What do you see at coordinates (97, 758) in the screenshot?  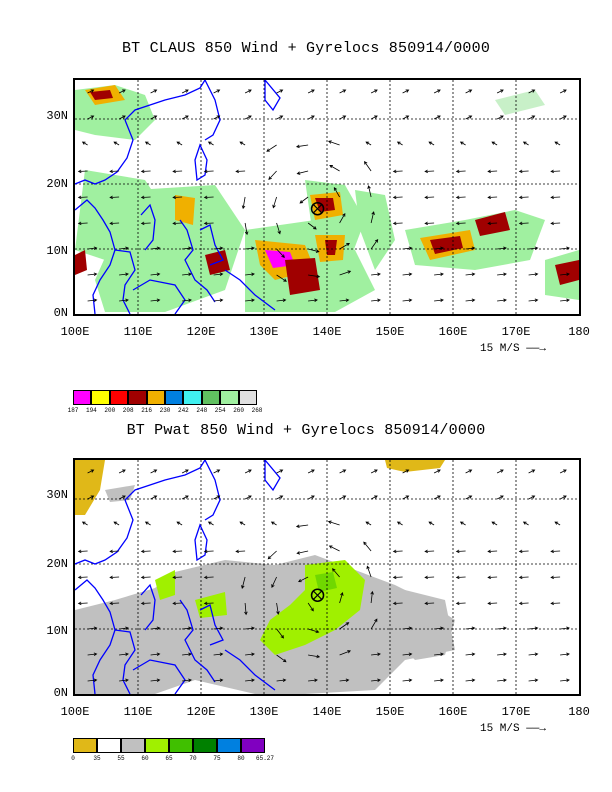 I see `colorbar-tick-label: 35` at bounding box center [97, 758].